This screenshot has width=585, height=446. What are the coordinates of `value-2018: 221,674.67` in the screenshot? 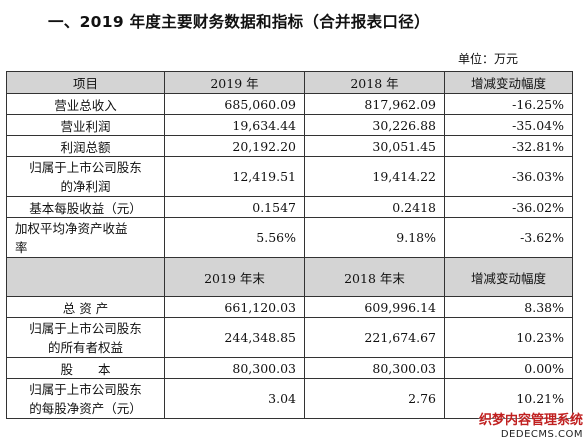 It's located at (374, 337).